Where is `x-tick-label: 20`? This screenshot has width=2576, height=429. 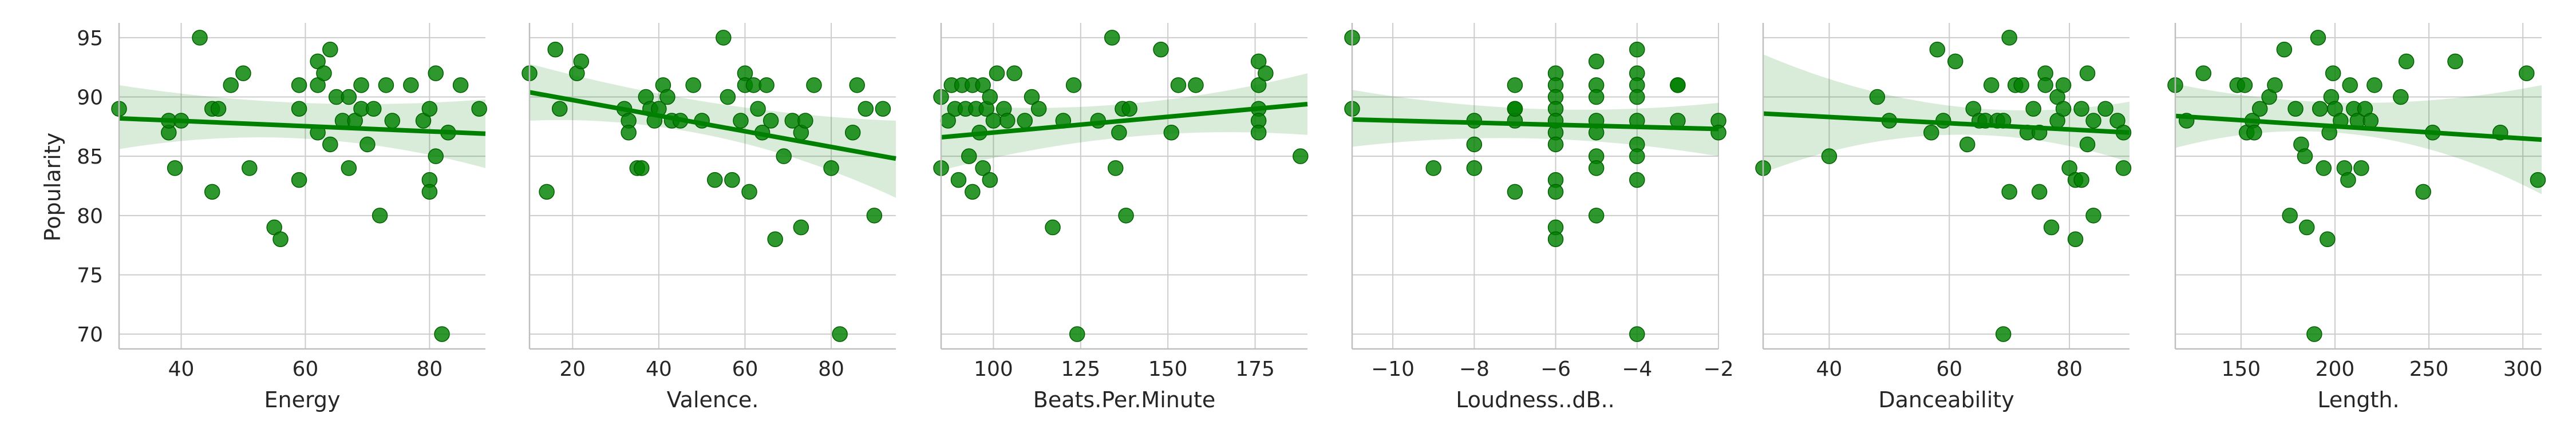 x-tick-label: 20 is located at coordinates (572, 369).